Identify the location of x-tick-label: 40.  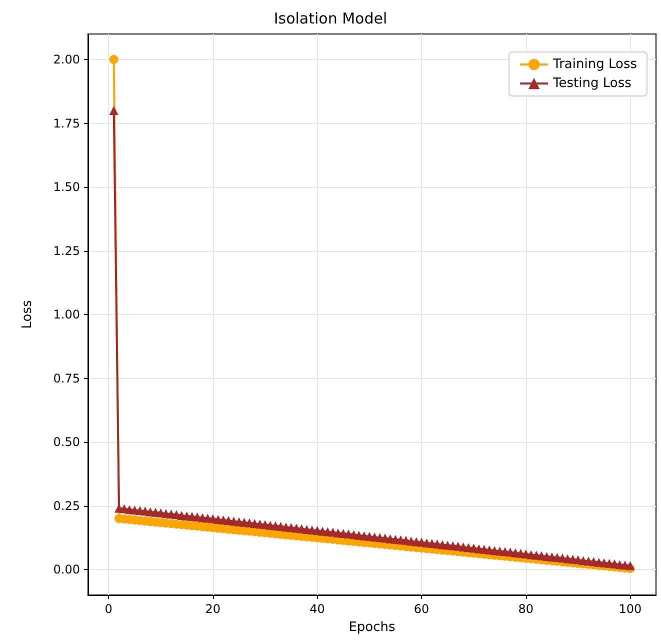
(317, 609).